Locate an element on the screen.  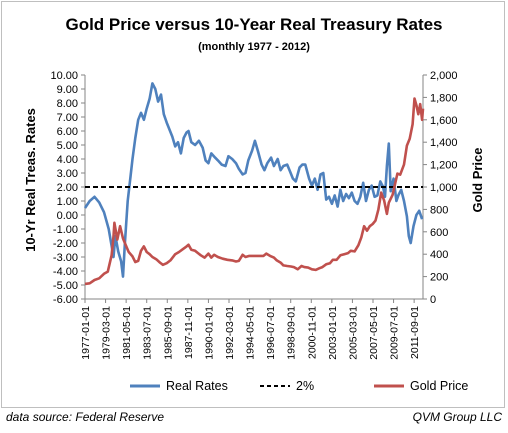
chart-subtitle: (monthly 1977 - 2012) is located at coordinates (254, 47).